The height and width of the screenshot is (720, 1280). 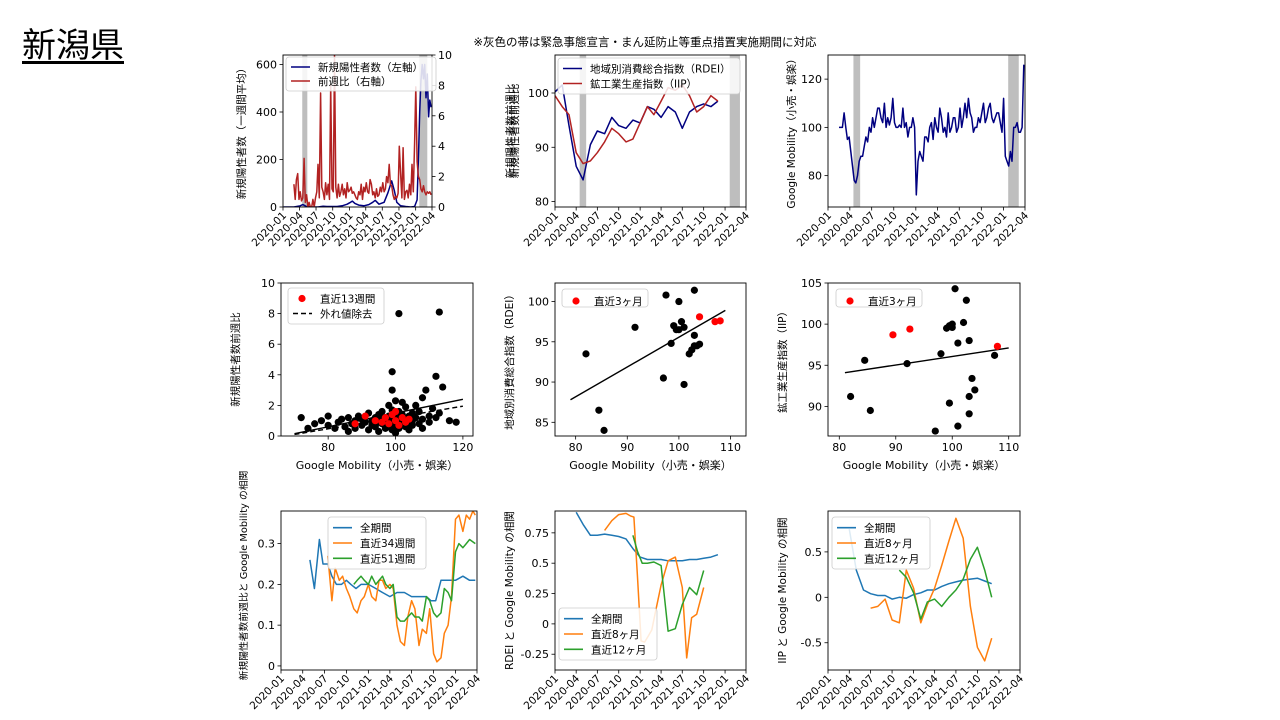 I want to click on legend-marker, so click(x=850, y=301).